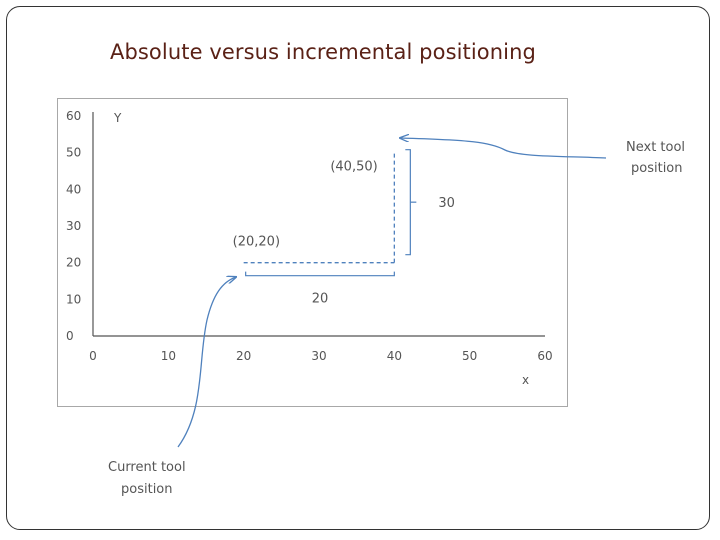  Describe the element at coordinates (73, 299) in the screenshot. I see `y-tick-label: 10` at that location.